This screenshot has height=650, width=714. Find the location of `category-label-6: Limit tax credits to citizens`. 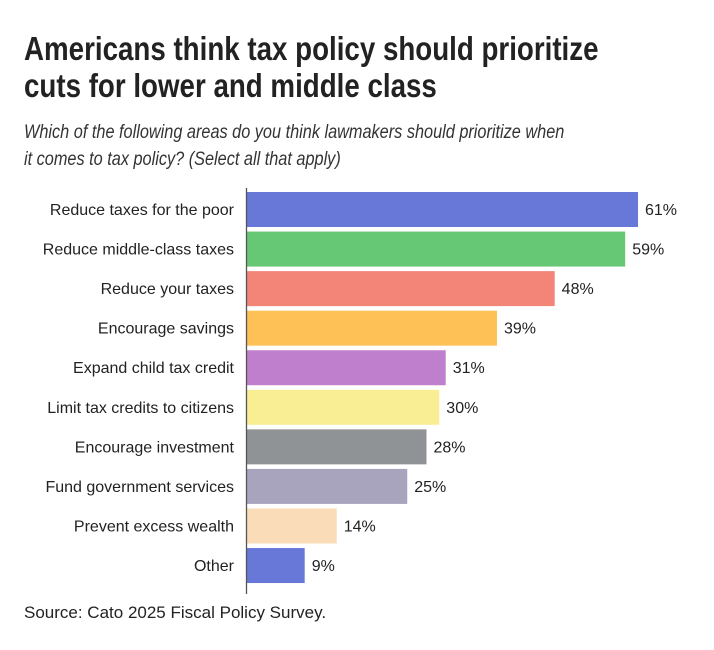

category-label-6: Limit tax credits to citizens is located at coordinates (140, 408).